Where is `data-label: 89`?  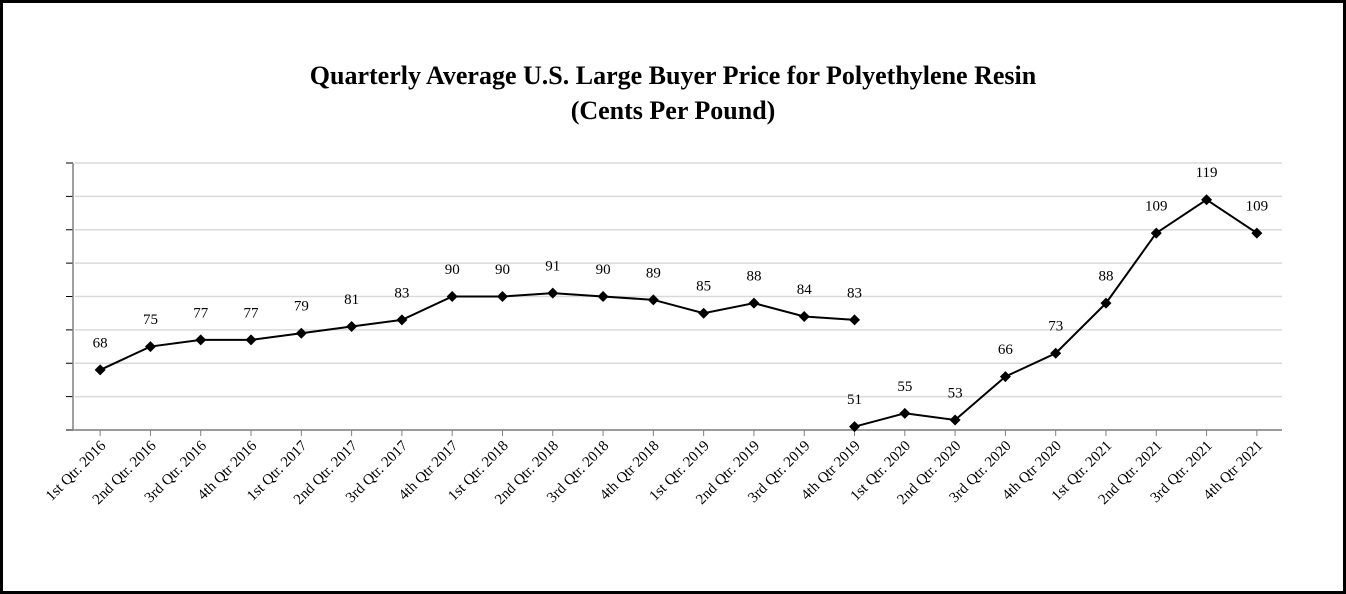 data-label: 89 is located at coordinates (653, 273).